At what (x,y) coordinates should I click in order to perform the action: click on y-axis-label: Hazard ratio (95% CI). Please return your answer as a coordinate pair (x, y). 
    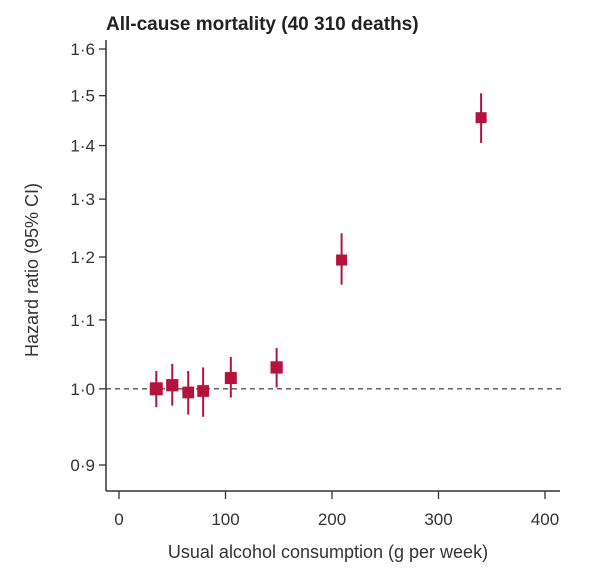
    Looking at the image, I should click on (32, 270).